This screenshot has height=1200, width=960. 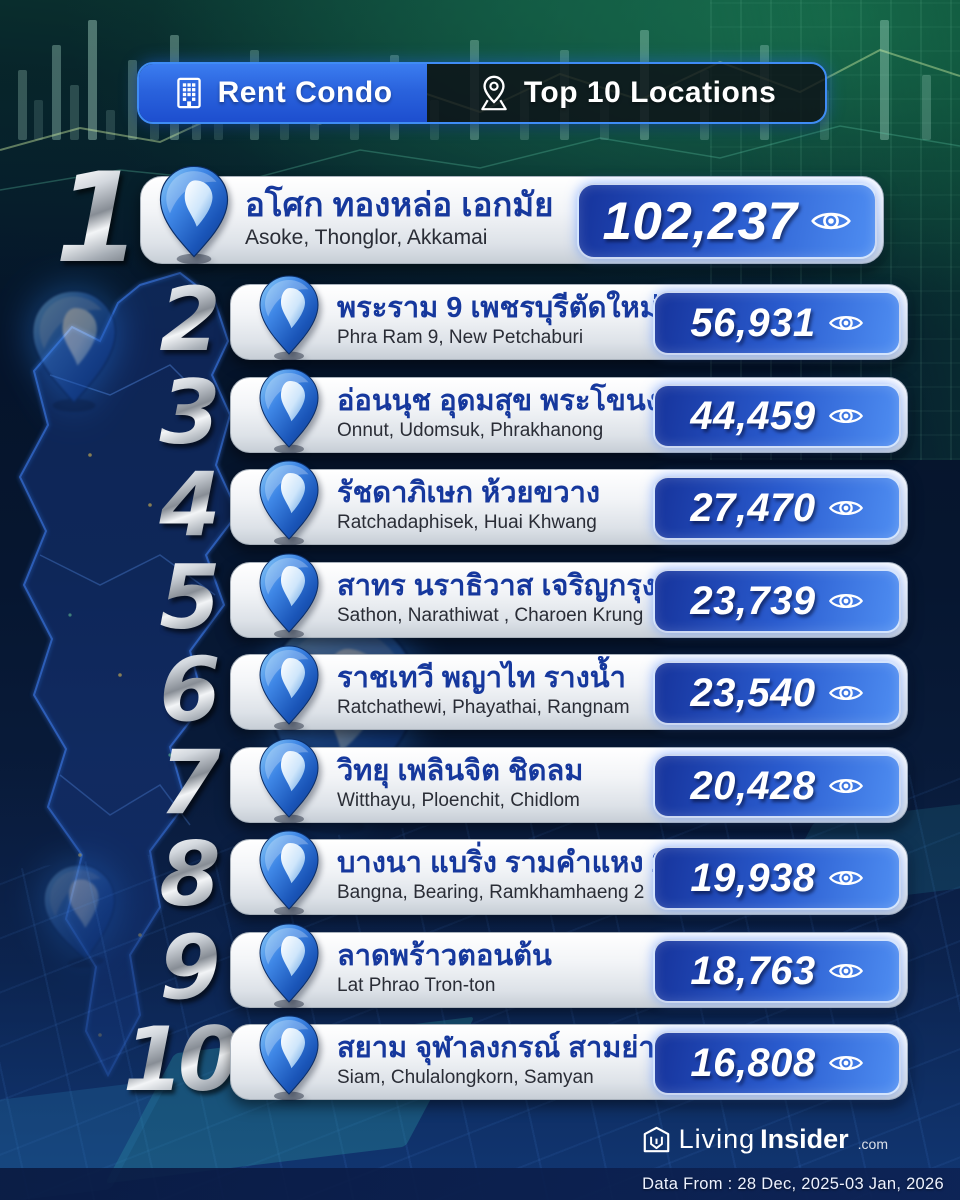 What do you see at coordinates (460, 337) in the screenshot?
I see `location-name-english: Phra Ram 9, New Petchaburi` at bounding box center [460, 337].